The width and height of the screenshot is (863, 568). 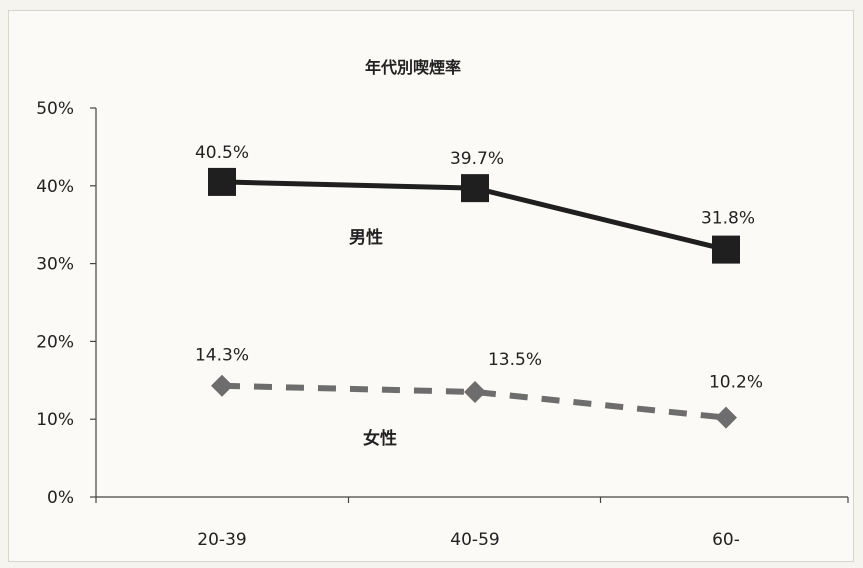 What do you see at coordinates (55, 342) in the screenshot?
I see `y-tick-label: 20%` at bounding box center [55, 342].